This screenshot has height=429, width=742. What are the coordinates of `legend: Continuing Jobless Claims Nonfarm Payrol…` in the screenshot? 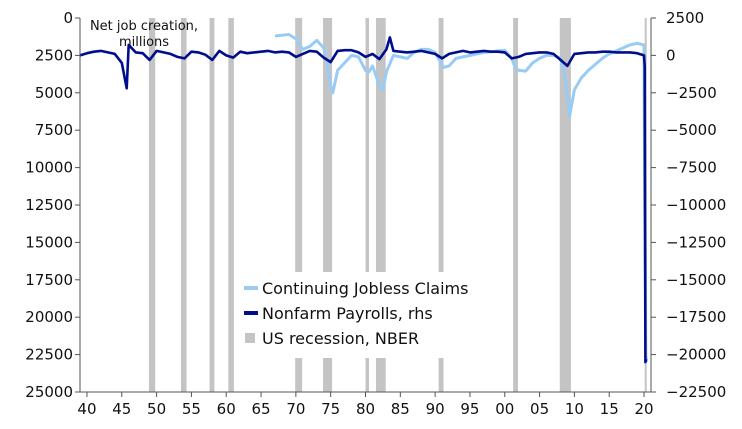 It's located at (360, 315).